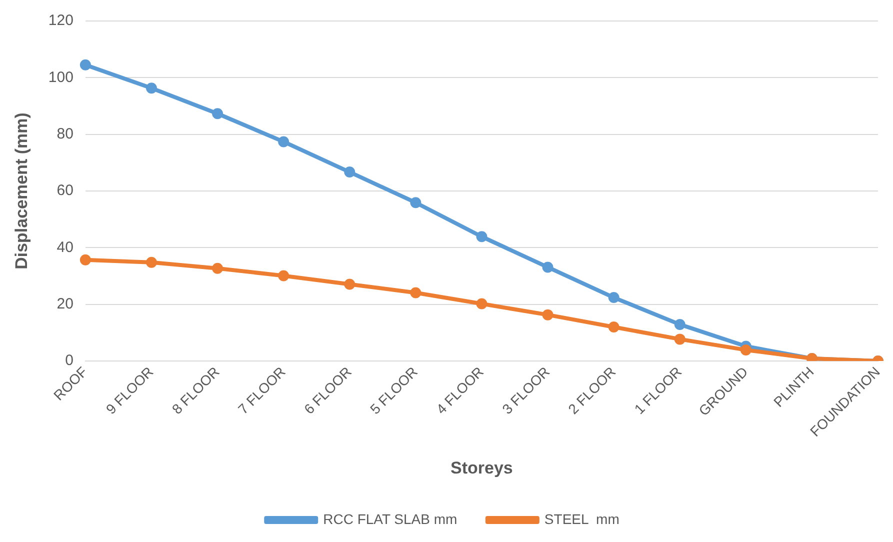 This screenshot has height=542, width=893. Describe the element at coordinates (65, 303) in the screenshot. I see `y-tick-label: 20` at that location.